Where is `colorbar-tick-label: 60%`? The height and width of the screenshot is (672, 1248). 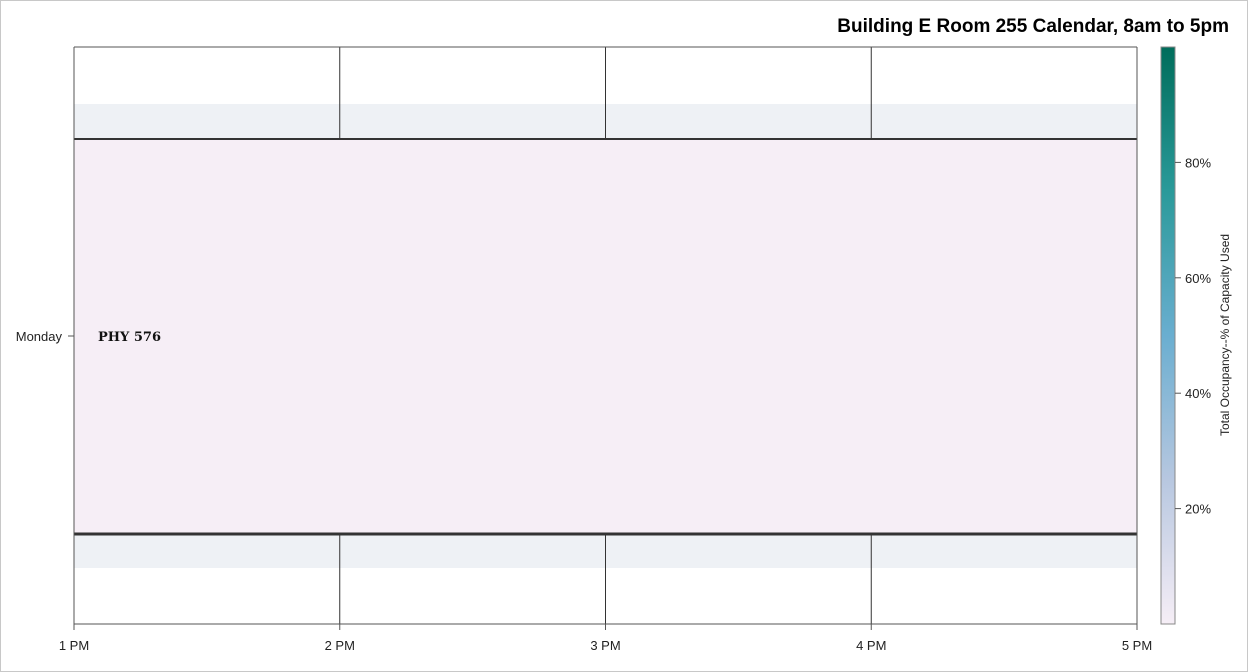 colorbar-tick-label: 60% is located at coordinates (1198, 278).